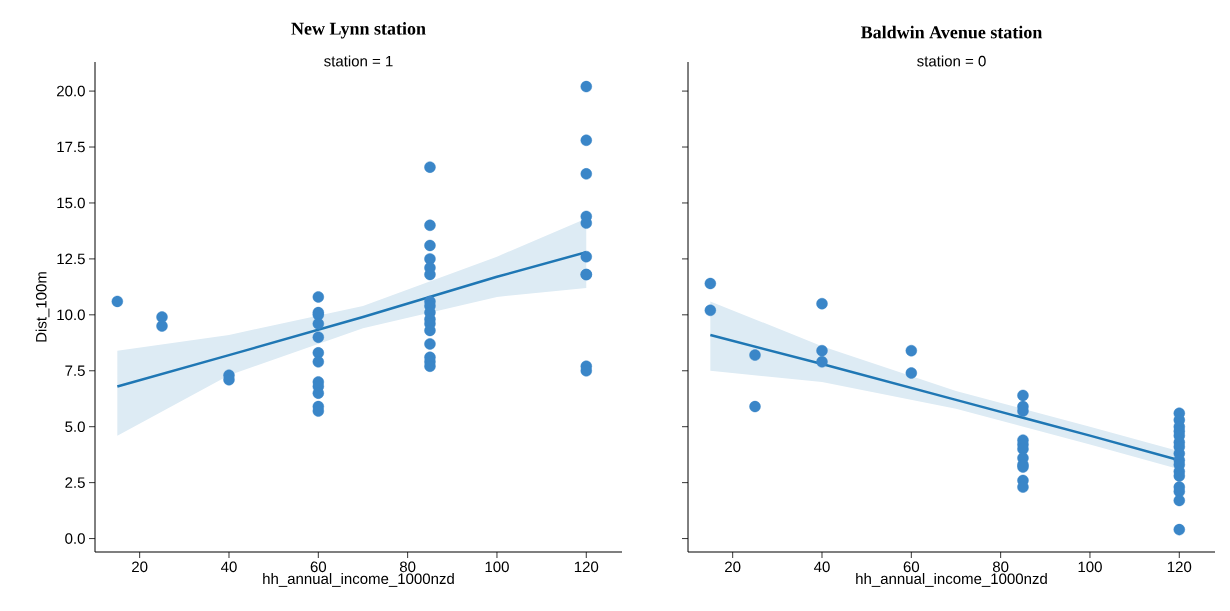  Describe the element at coordinates (951, 32) in the screenshot. I see `chart-title: Baldwin Avenue station` at that location.